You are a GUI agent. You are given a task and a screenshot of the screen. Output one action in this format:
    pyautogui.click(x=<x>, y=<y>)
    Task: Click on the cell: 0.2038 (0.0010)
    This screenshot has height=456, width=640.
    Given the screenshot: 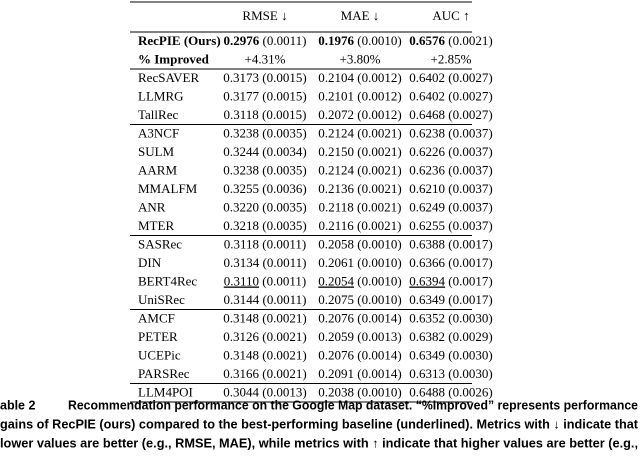 What is the action you would take?
    pyautogui.click(x=359, y=391)
    